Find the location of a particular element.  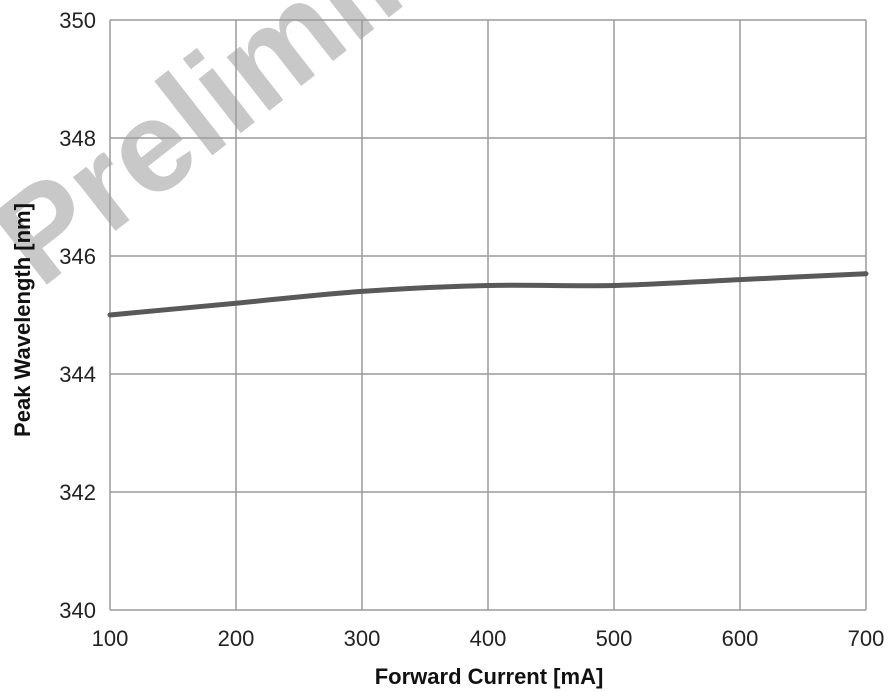

x-tick-label: 600 is located at coordinates (740, 638).